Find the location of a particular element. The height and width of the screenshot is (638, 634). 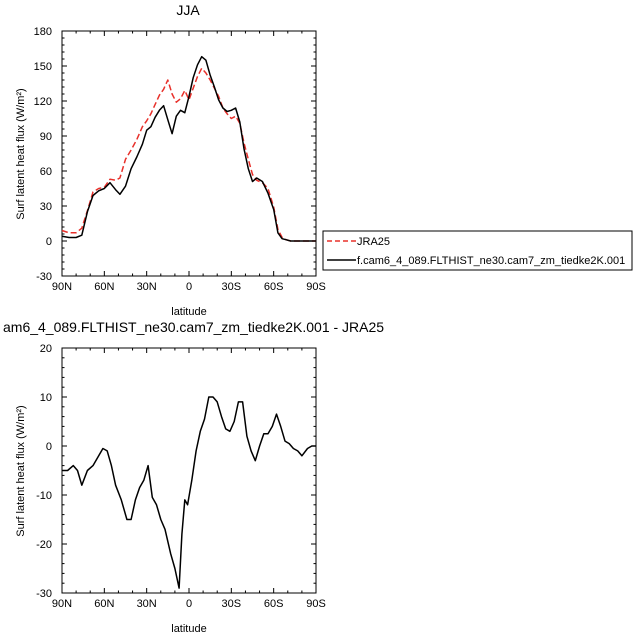

bottom-x-tick-label: 90N is located at coordinates (62, 604).